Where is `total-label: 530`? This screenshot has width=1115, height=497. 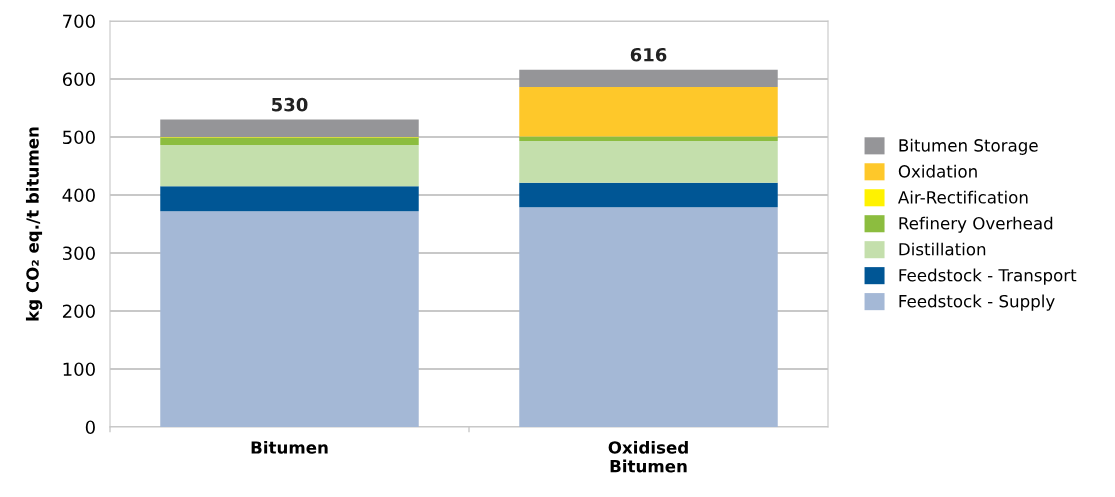
total-label: 530 is located at coordinates (290, 104).